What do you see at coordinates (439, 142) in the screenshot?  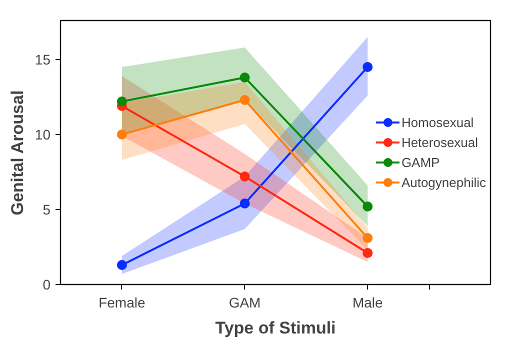 I see `legend-label: Heterosexual` at bounding box center [439, 142].